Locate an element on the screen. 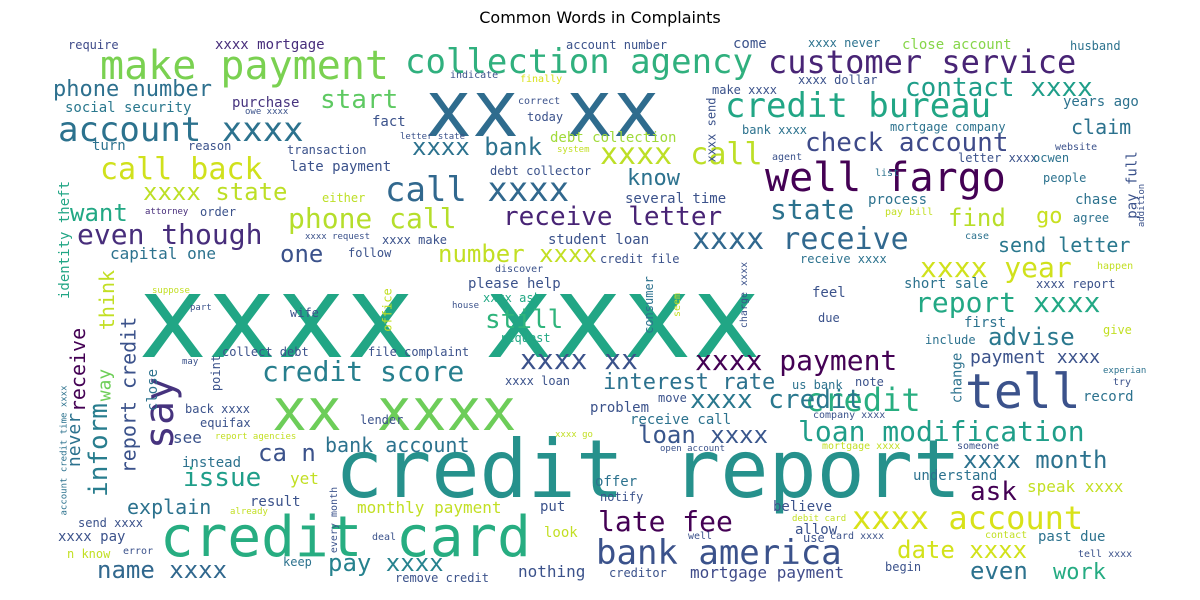 The width and height of the screenshot is (1200, 600). word-correct: correct is located at coordinates (539, 101).